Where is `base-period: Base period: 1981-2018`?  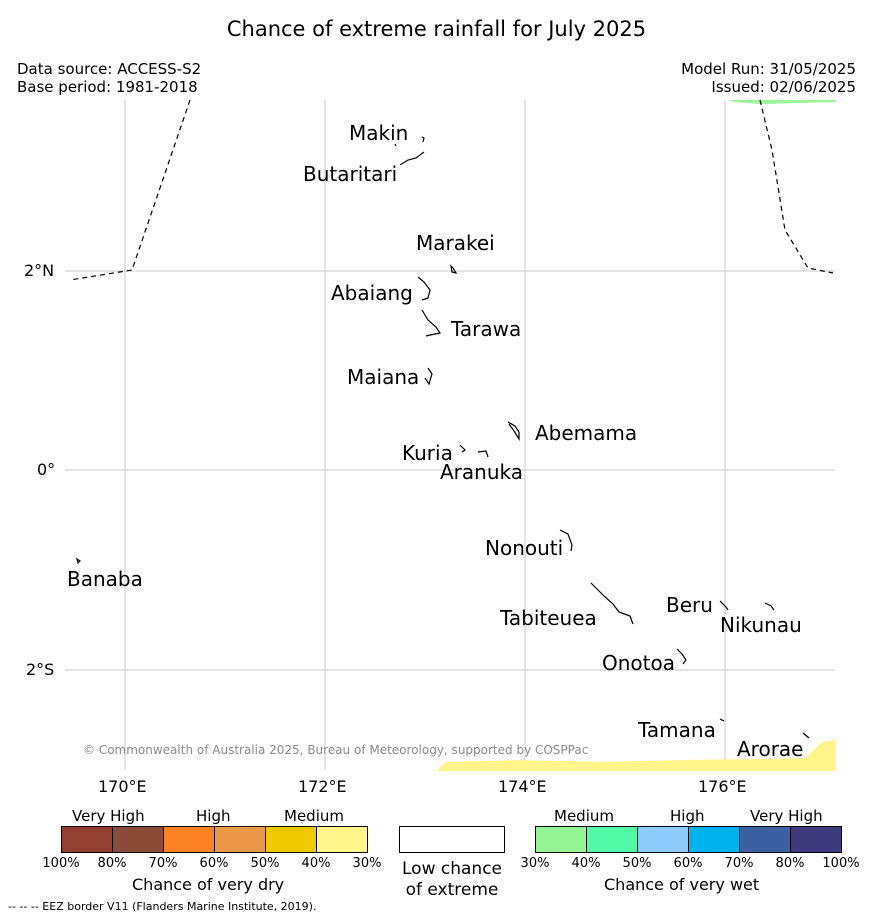 base-period: Base period: 1981-2018 is located at coordinates (107, 87).